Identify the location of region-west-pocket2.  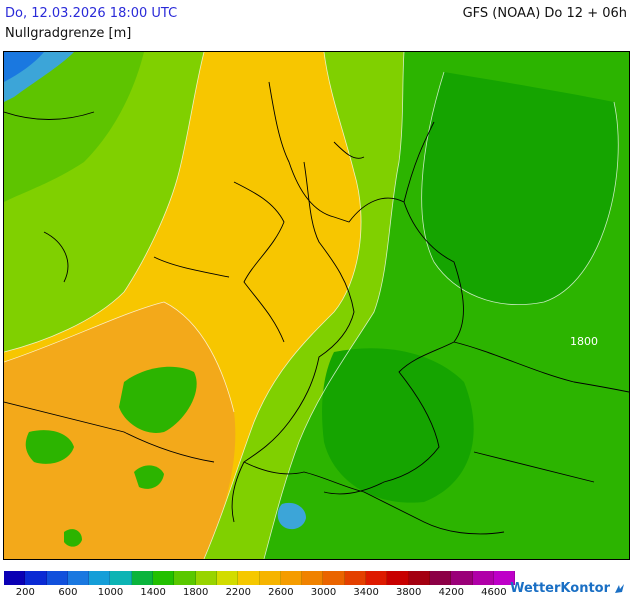
(49, 447).